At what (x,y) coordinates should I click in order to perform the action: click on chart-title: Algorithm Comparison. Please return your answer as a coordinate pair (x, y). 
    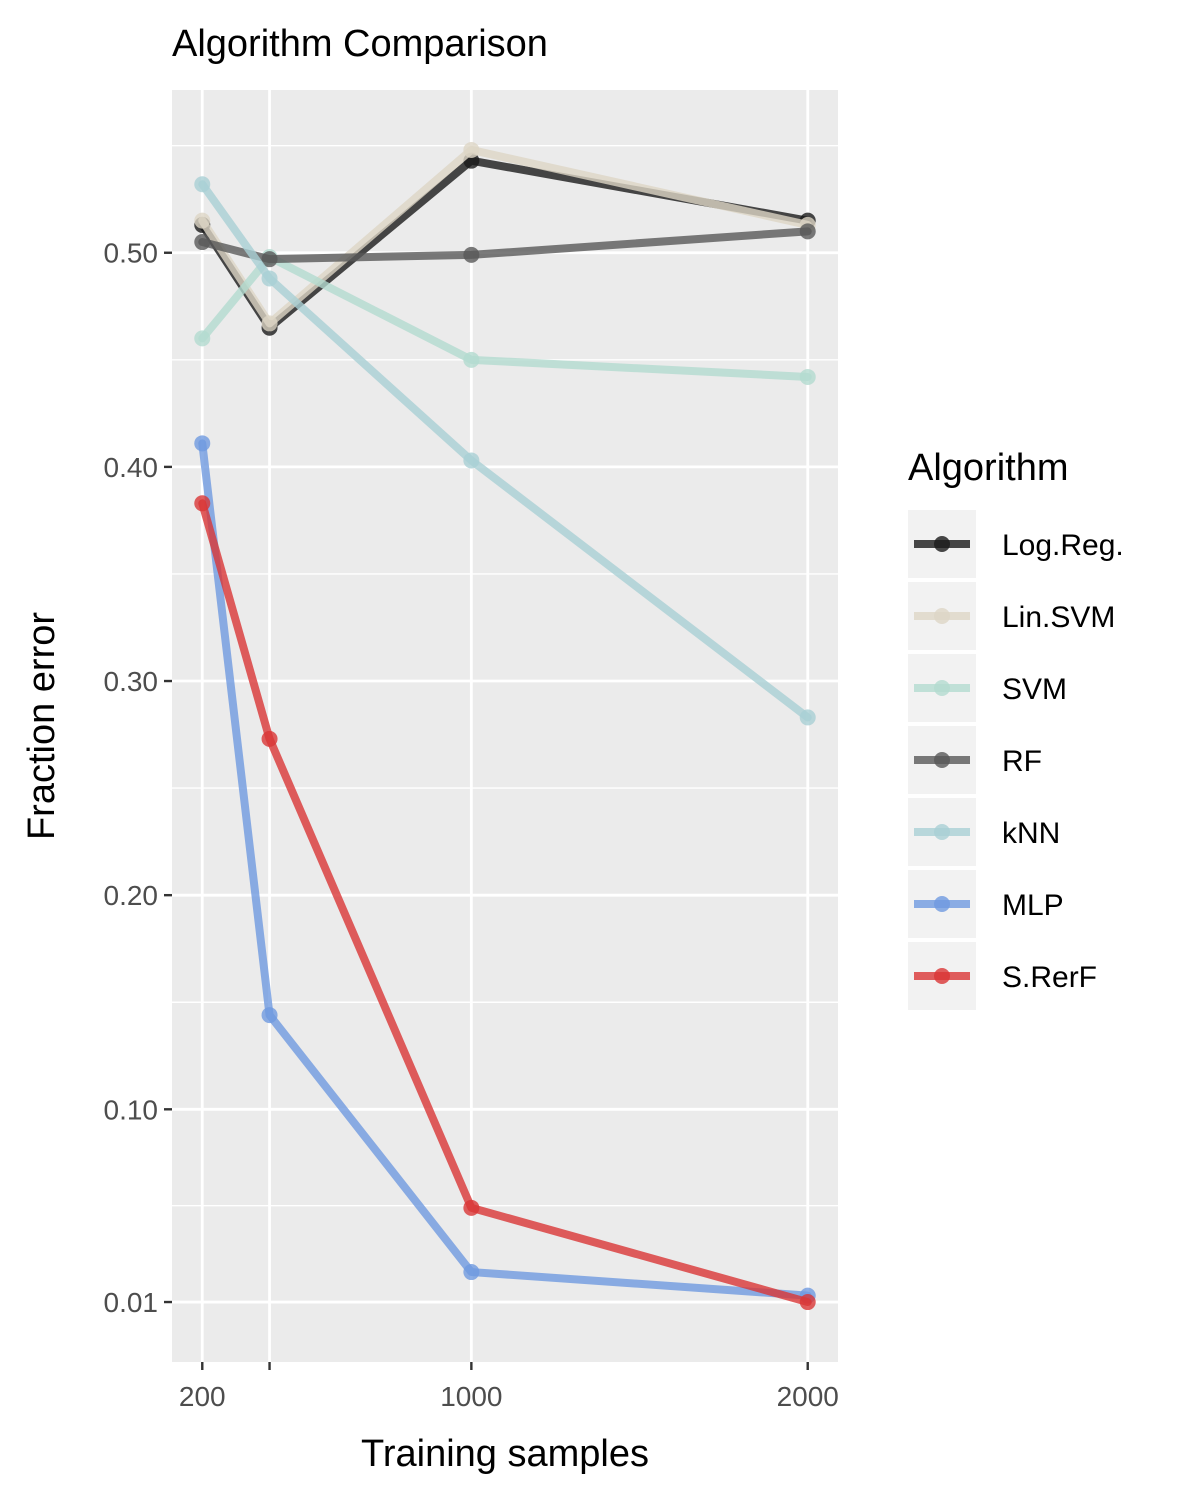
    Looking at the image, I should click on (360, 44).